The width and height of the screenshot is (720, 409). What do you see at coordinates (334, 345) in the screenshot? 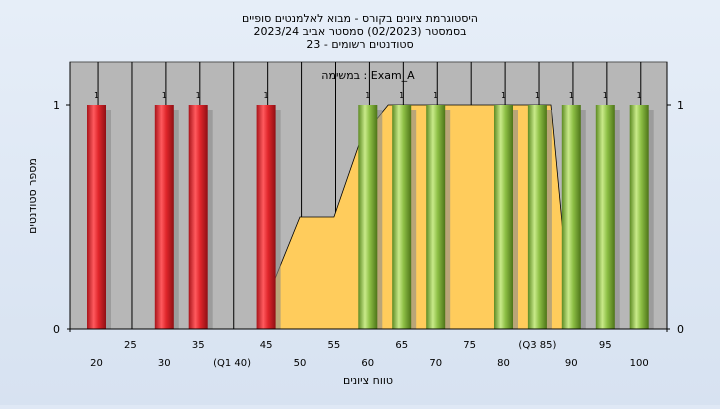
I see `x-tick-label: 55` at bounding box center [334, 345].